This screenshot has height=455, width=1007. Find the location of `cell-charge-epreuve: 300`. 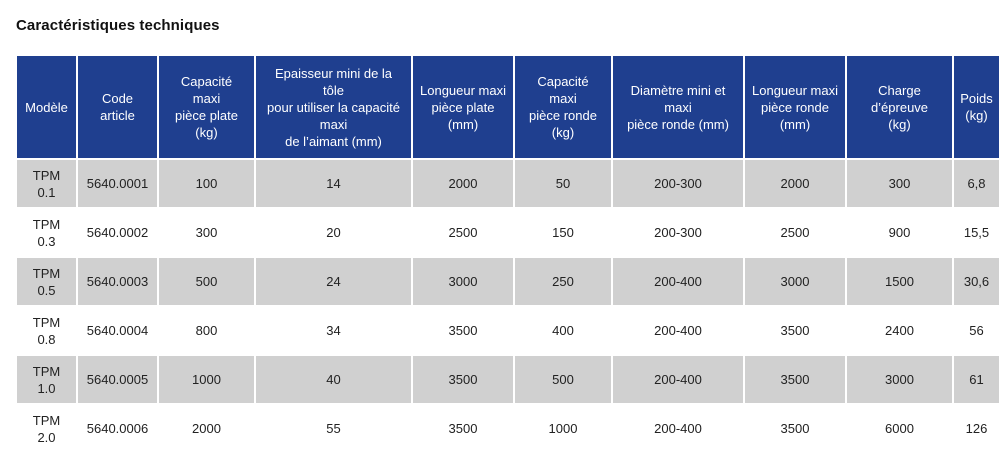

cell-charge-epreuve: 300 is located at coordinates (900, 182).